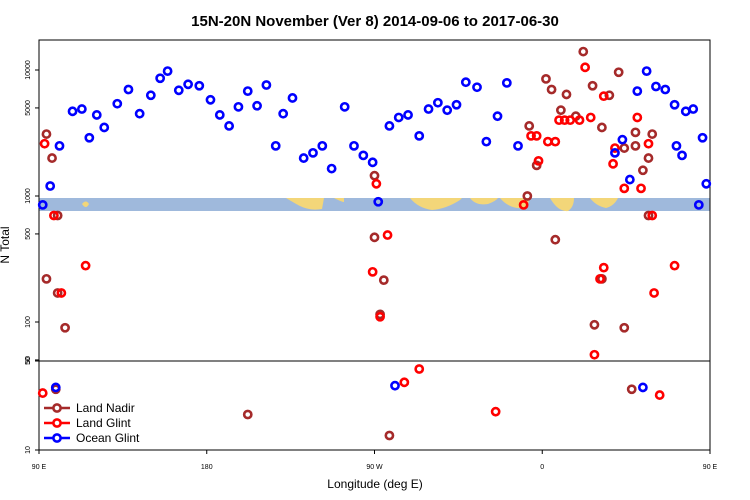 The height and width of the screenshot is (500, 750). What do you see at coordinates (374, 484) in the screenshot?
I see `x-axis-label: Longitude (deg E)` at bounding box center [374, 484].